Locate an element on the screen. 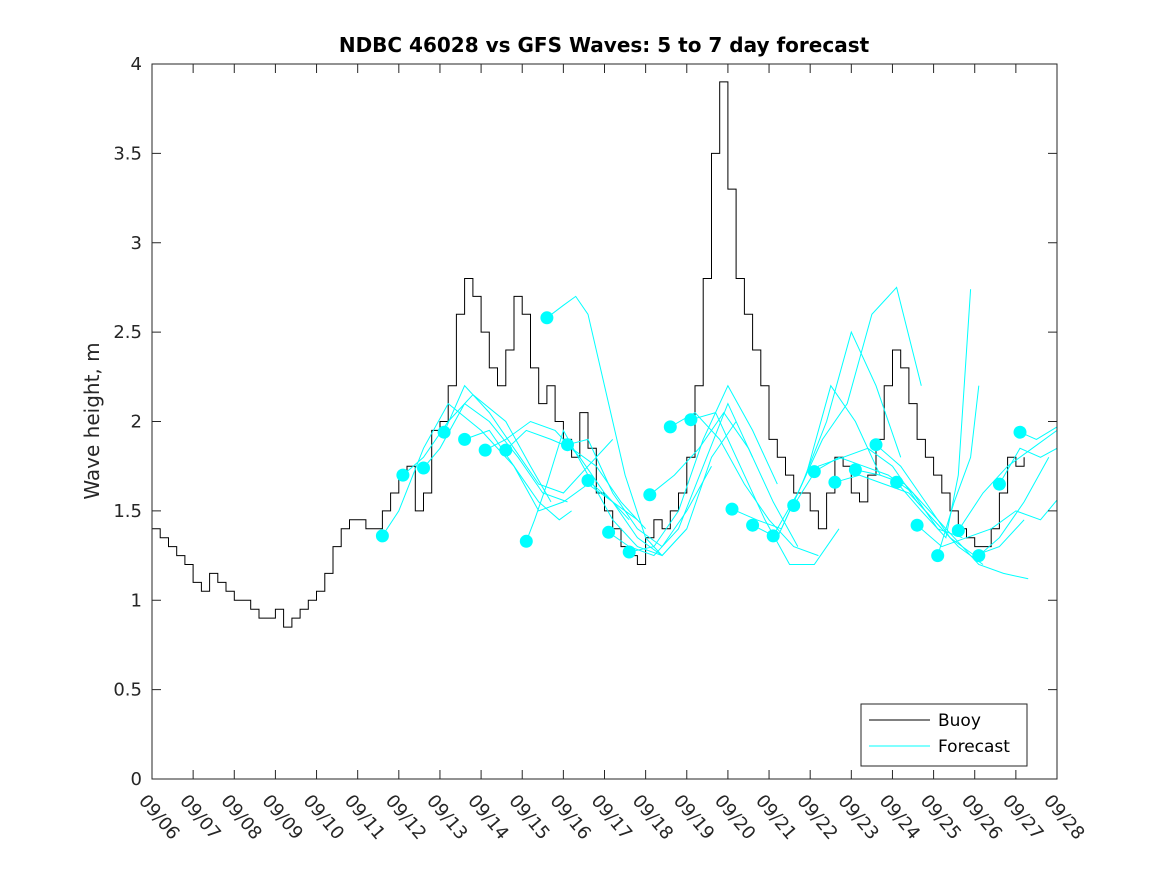  y-axis-label: Wave height, m is located at coordinates (92, 420).